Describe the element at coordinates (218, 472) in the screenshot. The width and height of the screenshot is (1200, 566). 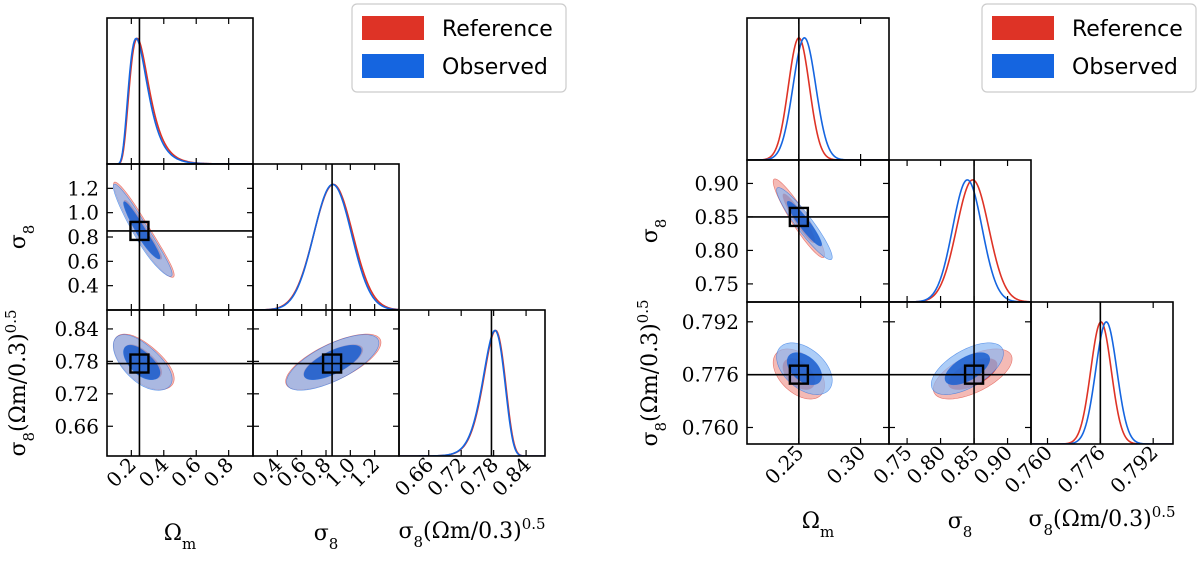
I see `x-tick-label: 0.8` at that location.